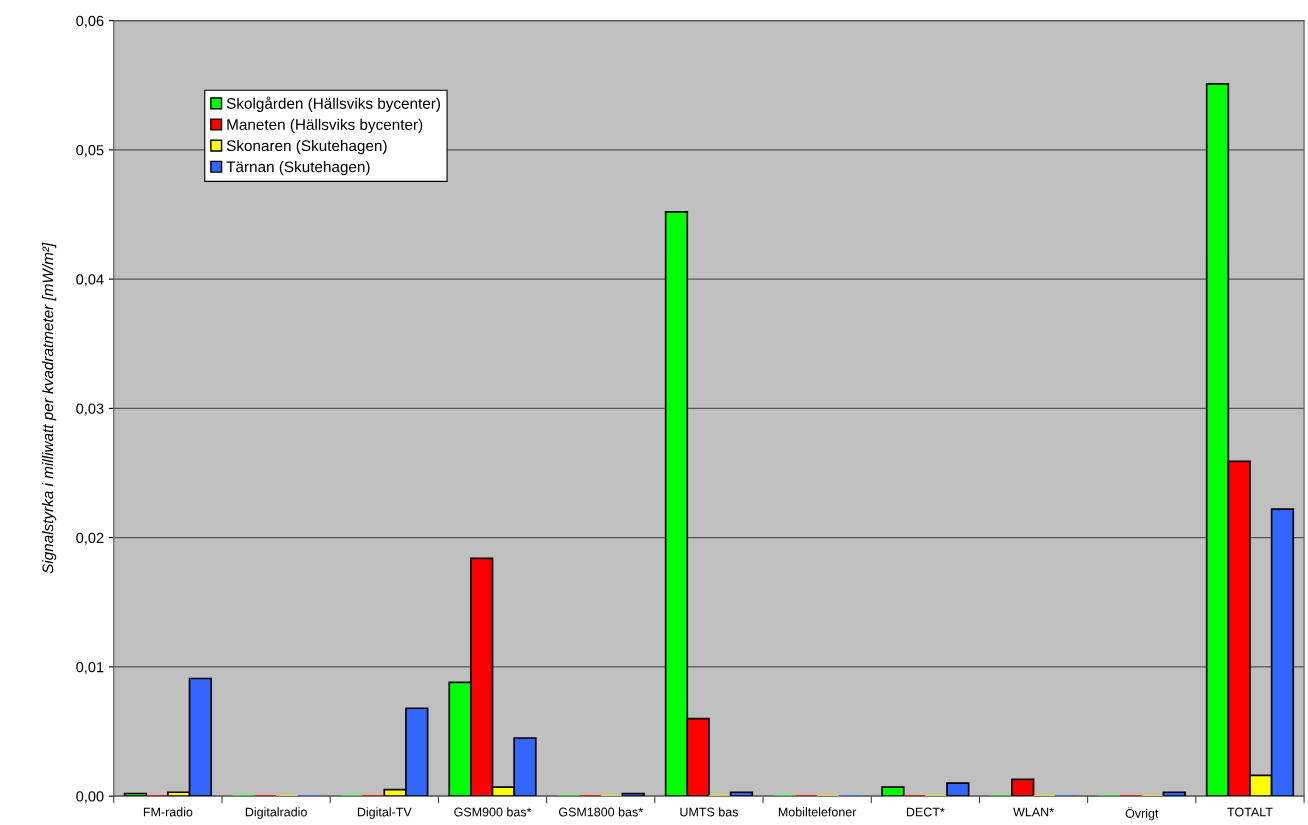 Image resolution: width=1308 pixels, height=825 pixels. I want to click on x-tick-label: Digitalradio, so click(276, 813).